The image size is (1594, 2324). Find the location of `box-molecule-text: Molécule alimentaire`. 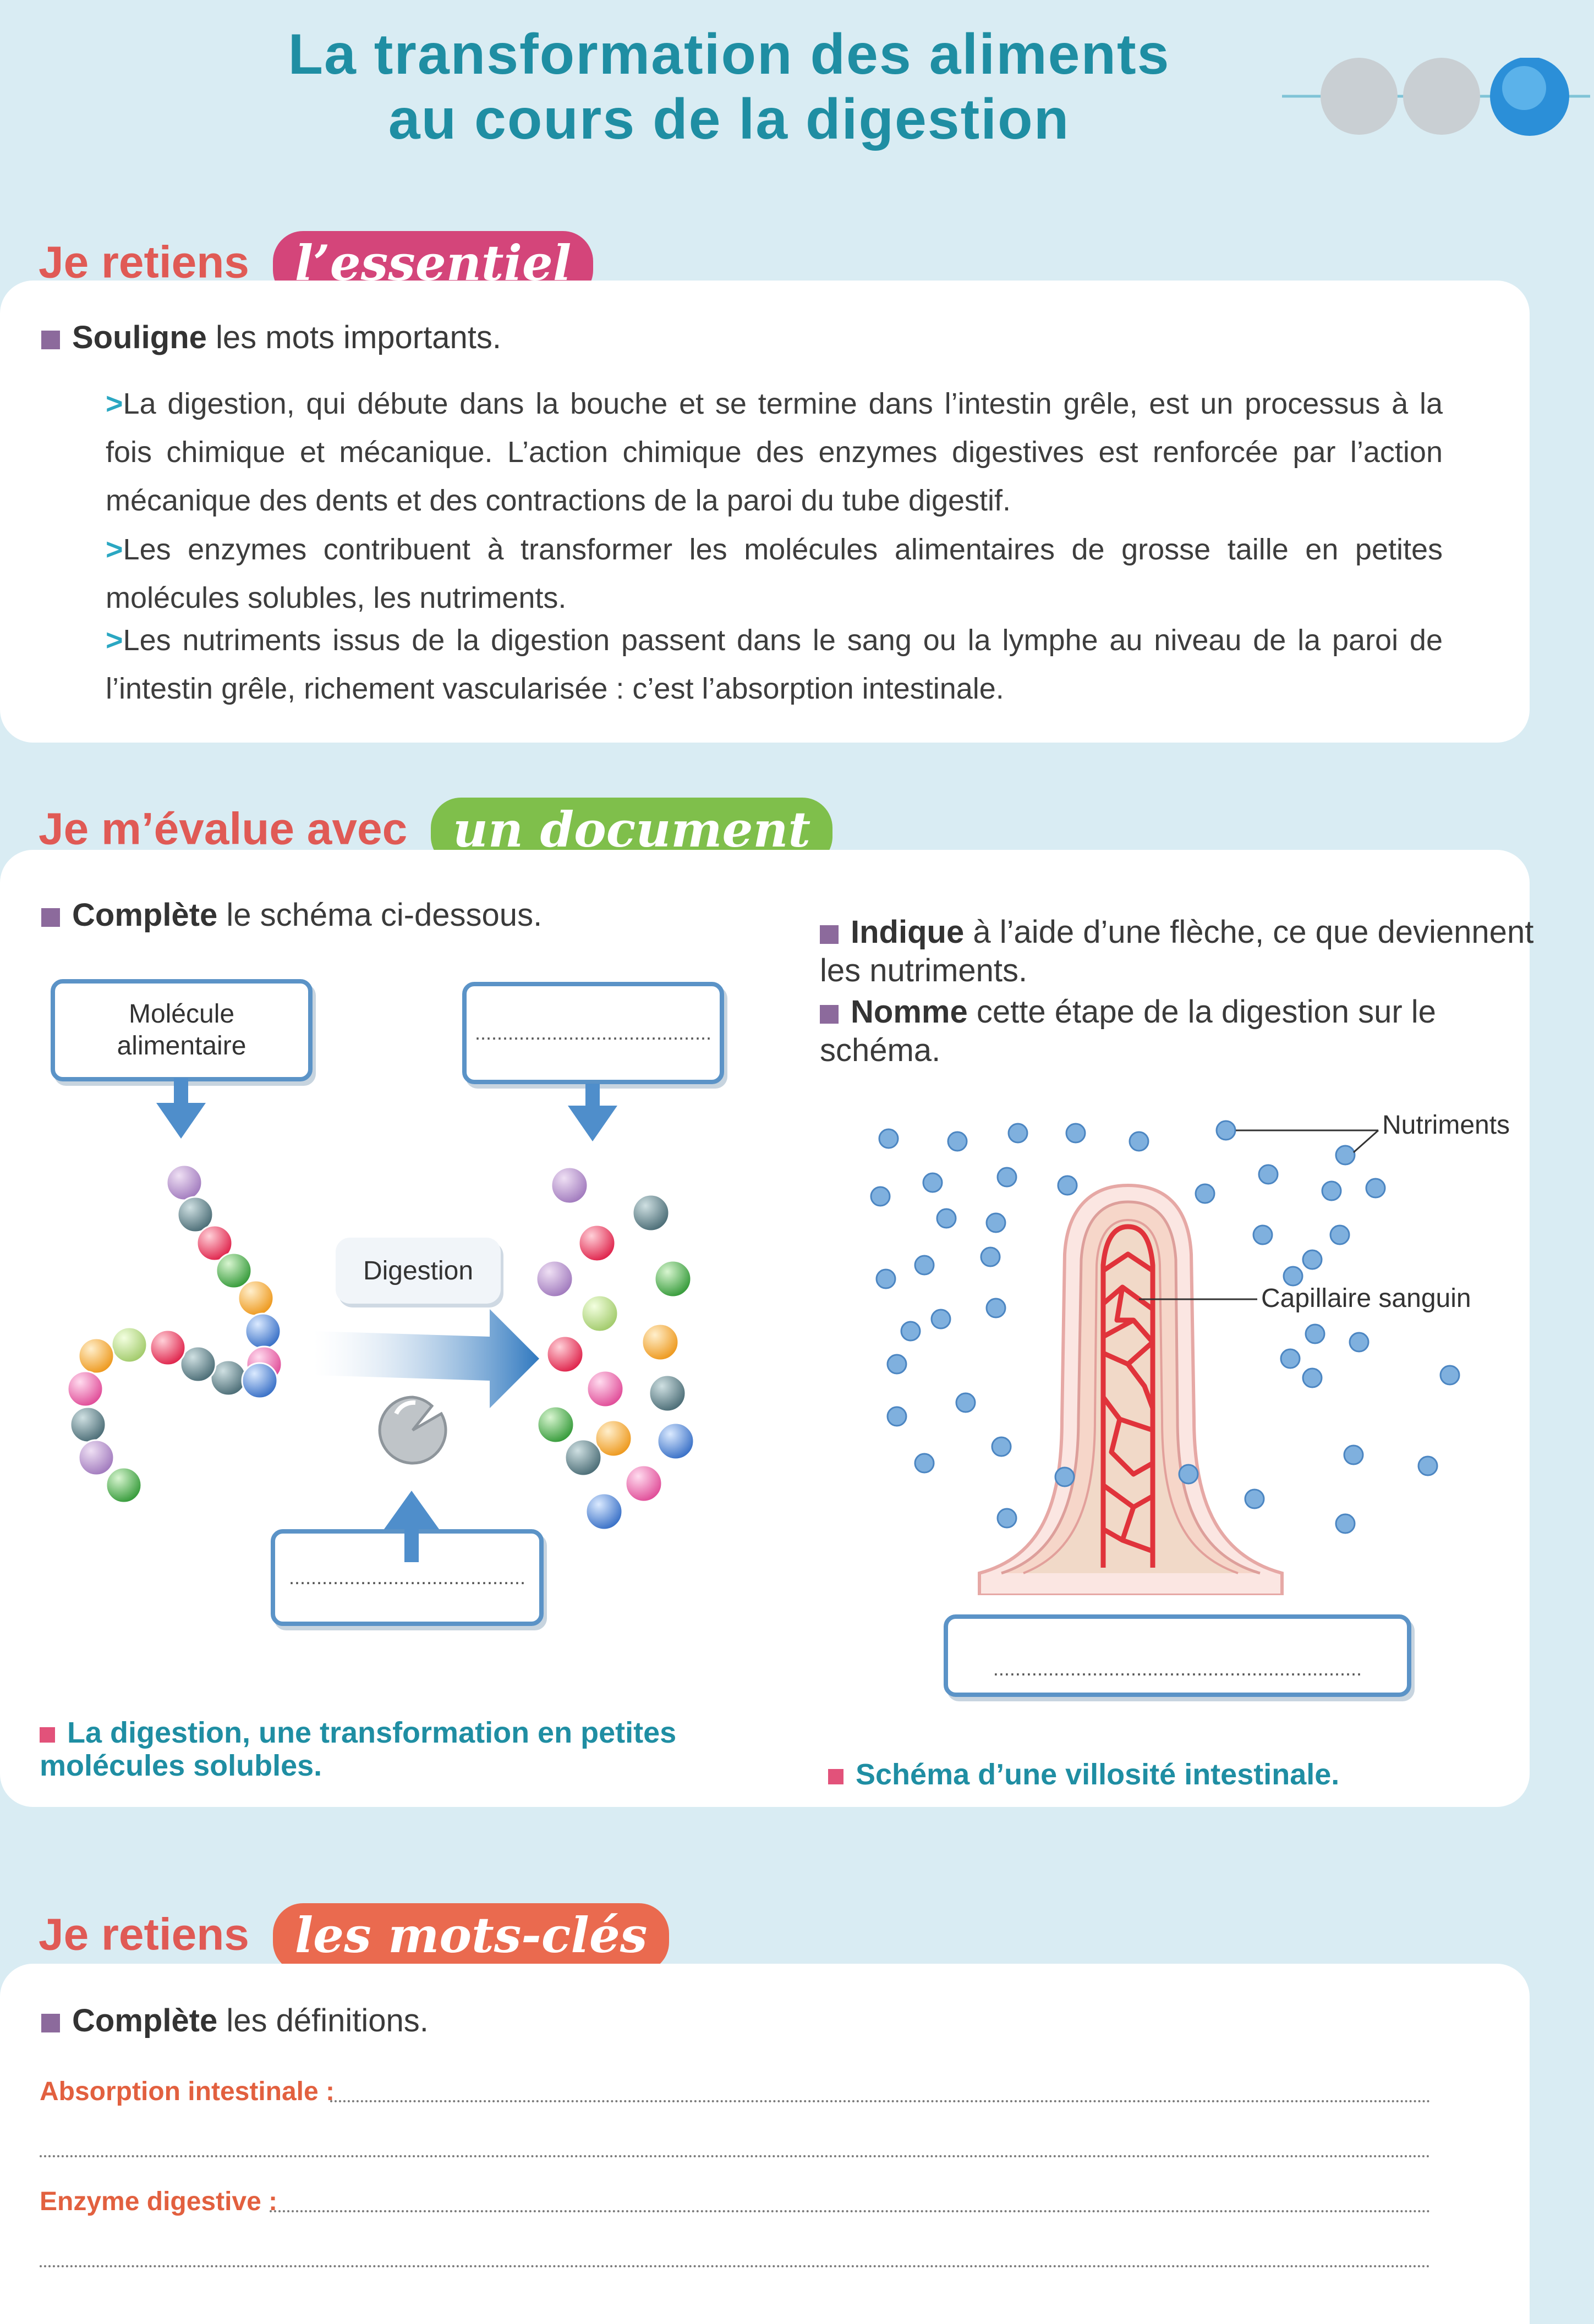

box-molecule-text: Molécule alimentaire is located at coordinates (182, 1030).